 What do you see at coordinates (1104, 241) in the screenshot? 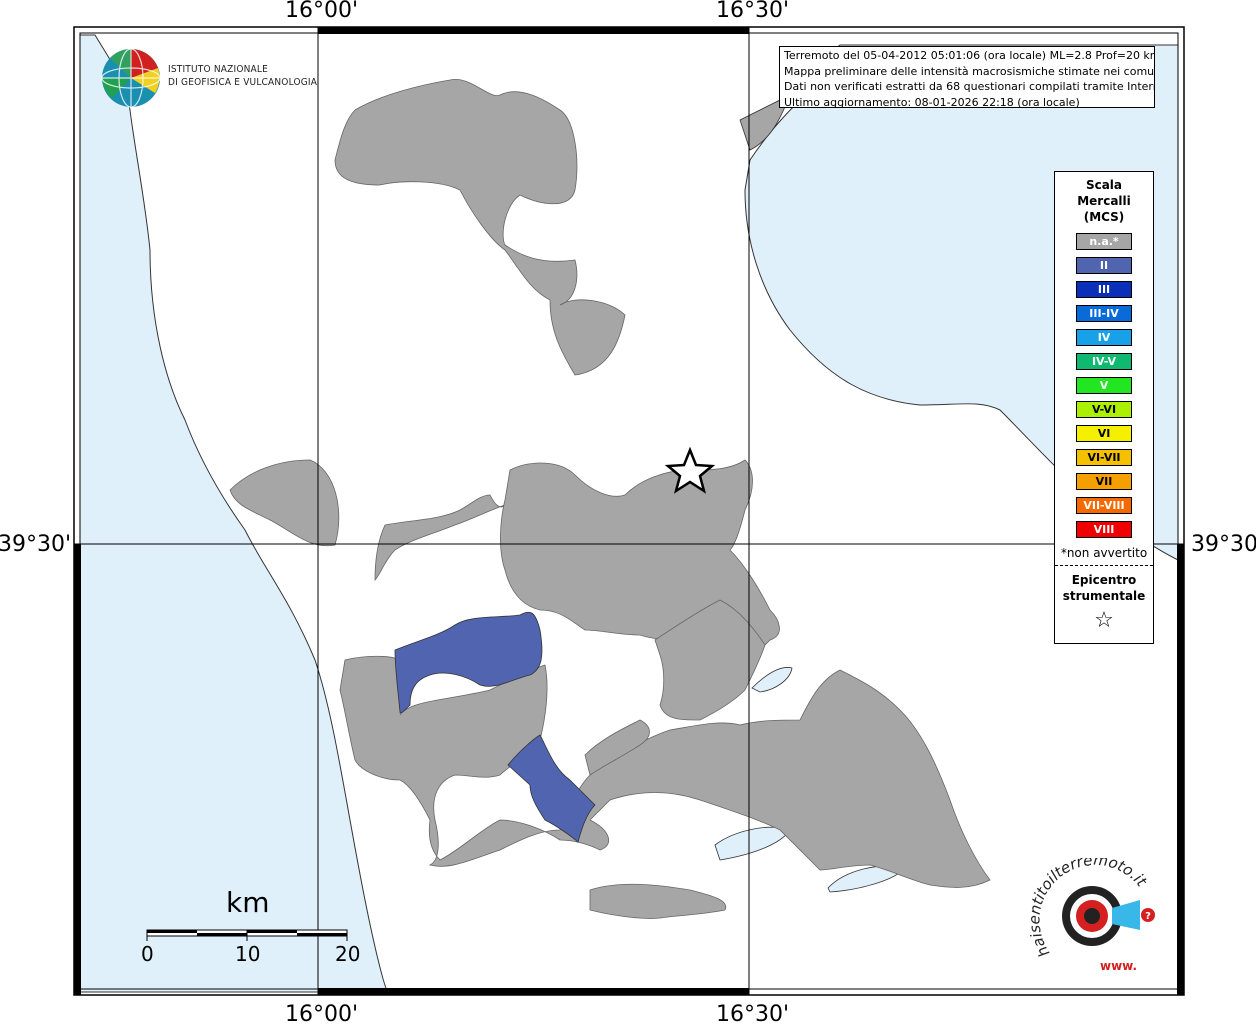
I see `legend-swatch-0: n.a.*` at bounding box center [1104, 241].